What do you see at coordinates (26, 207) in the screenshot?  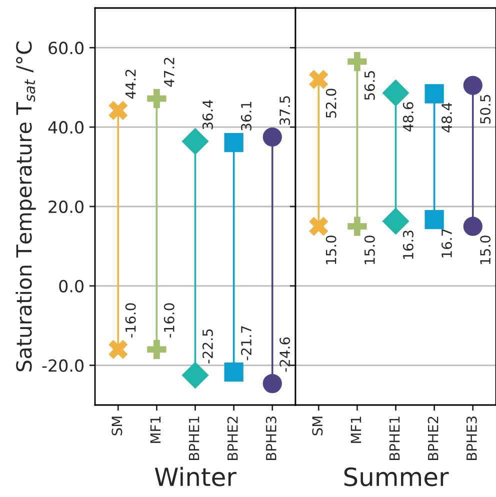 I see `y-axis-title: Saturation Temperature T$_{sat}$ /°C` at bounding box center [26, 207].